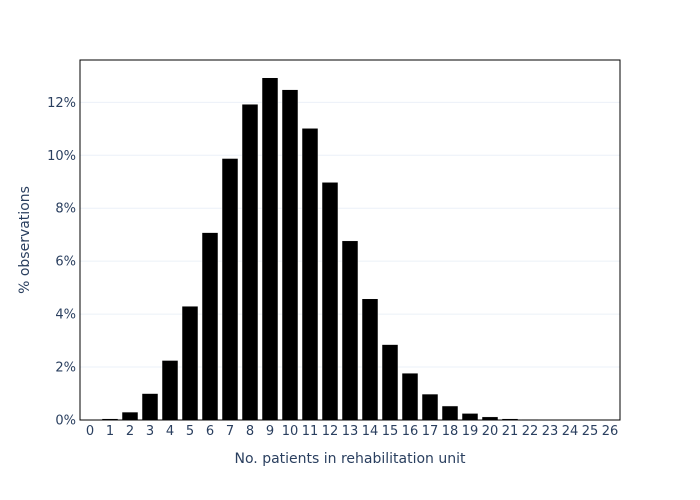 This screenshot has height=500, width=700. I want to click on y-tick-label: 4%, so click(65, 315).